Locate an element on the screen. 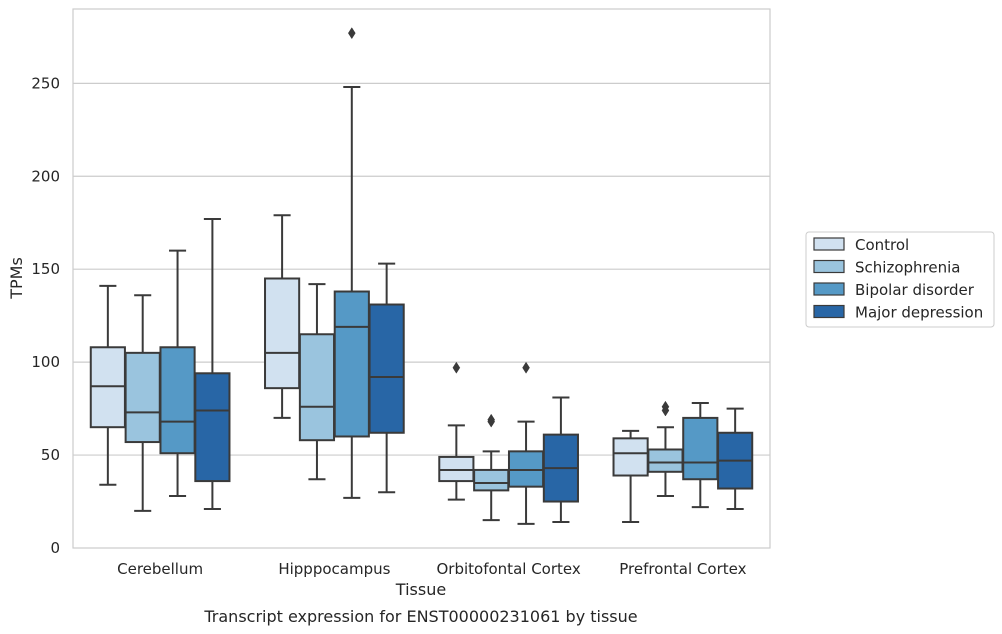  x-axis-label: Tissue is located at coordinates (420, 589).